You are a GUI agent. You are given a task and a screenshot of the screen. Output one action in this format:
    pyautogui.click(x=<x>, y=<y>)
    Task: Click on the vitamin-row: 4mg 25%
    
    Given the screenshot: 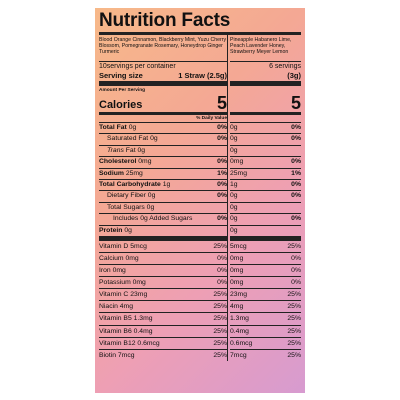 What is the action you would take?
    pyautogui.click(x=265, y=306)
    